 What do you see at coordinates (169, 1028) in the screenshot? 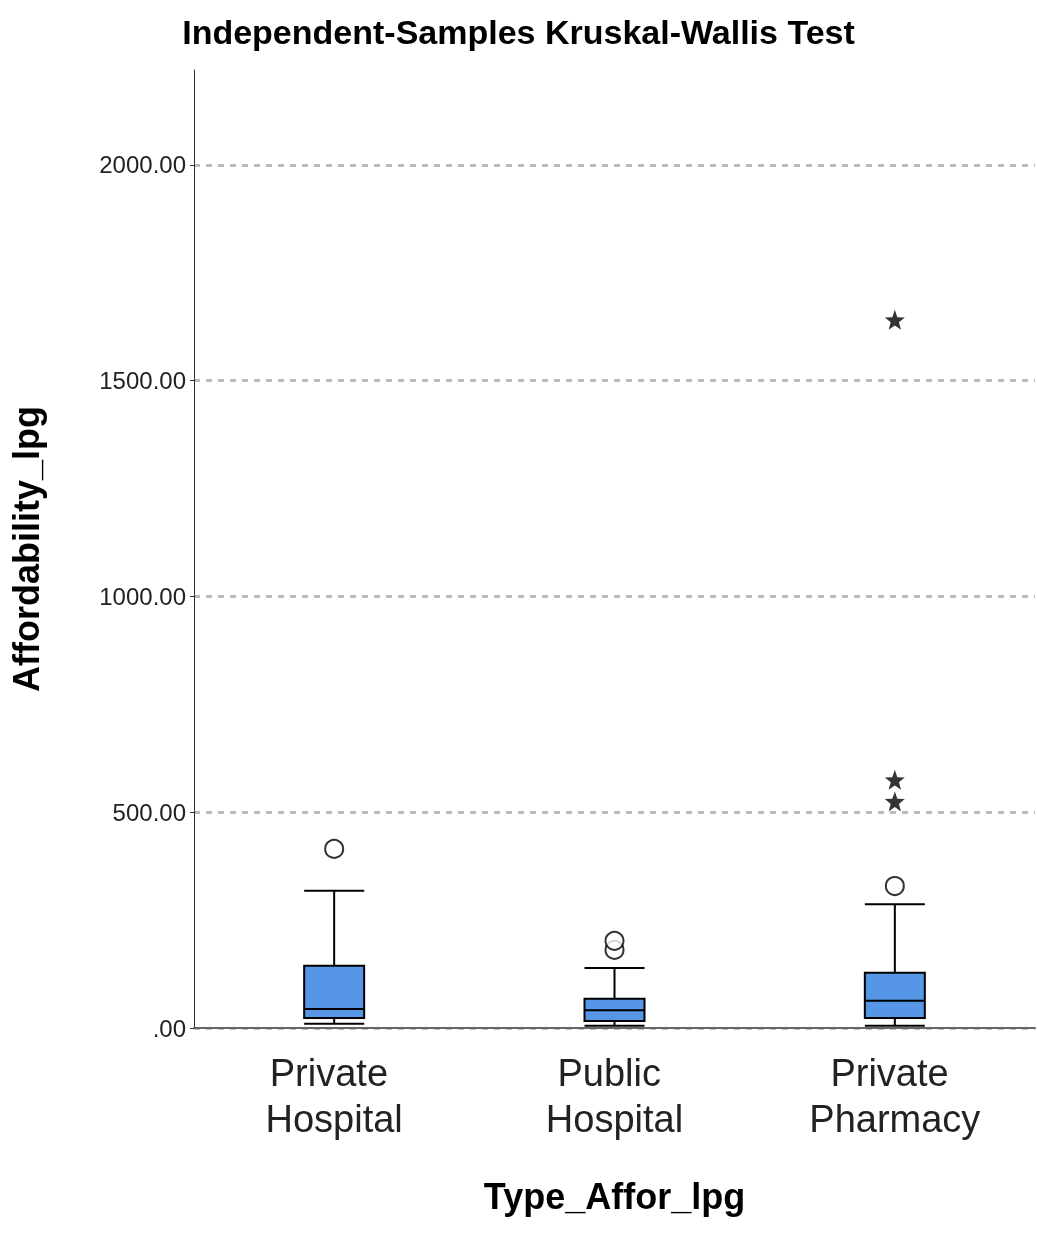
I see `y-tick-label: .00` at bounding box center [169, 1028].